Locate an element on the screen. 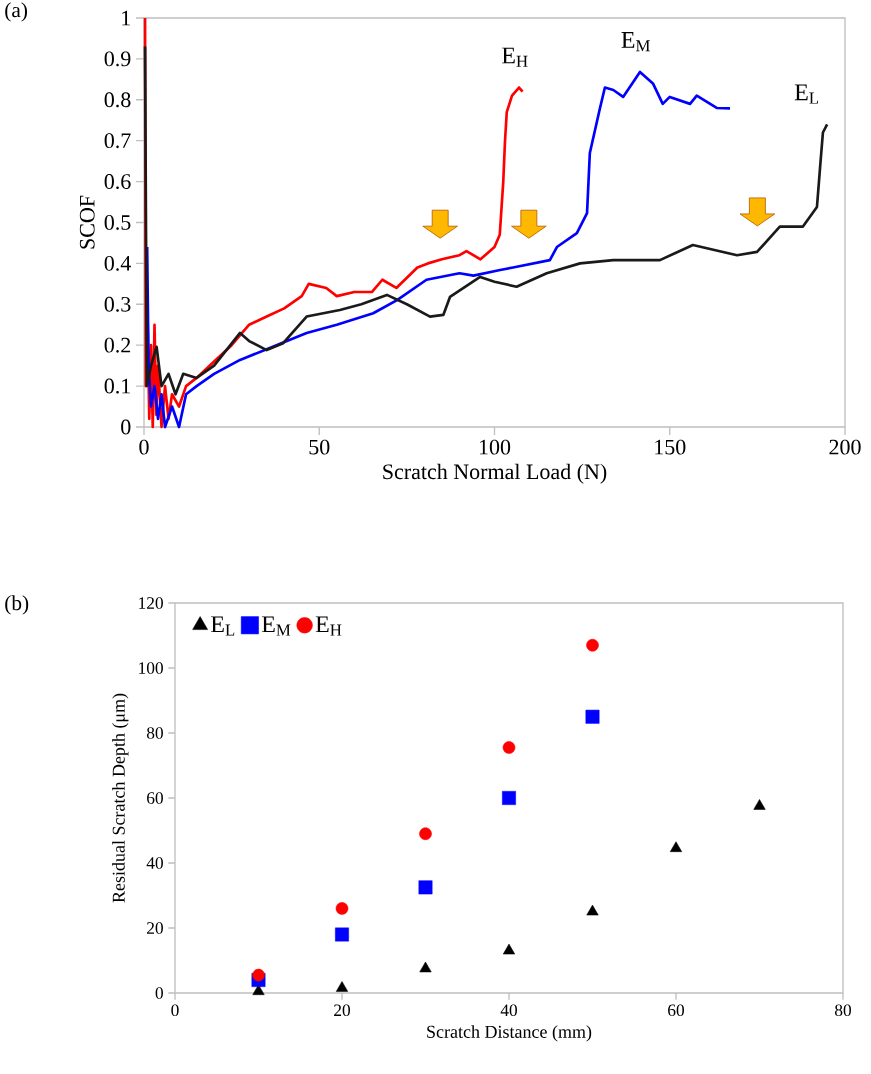  y-tick-label: 60 is located at coordinates (155, 798).